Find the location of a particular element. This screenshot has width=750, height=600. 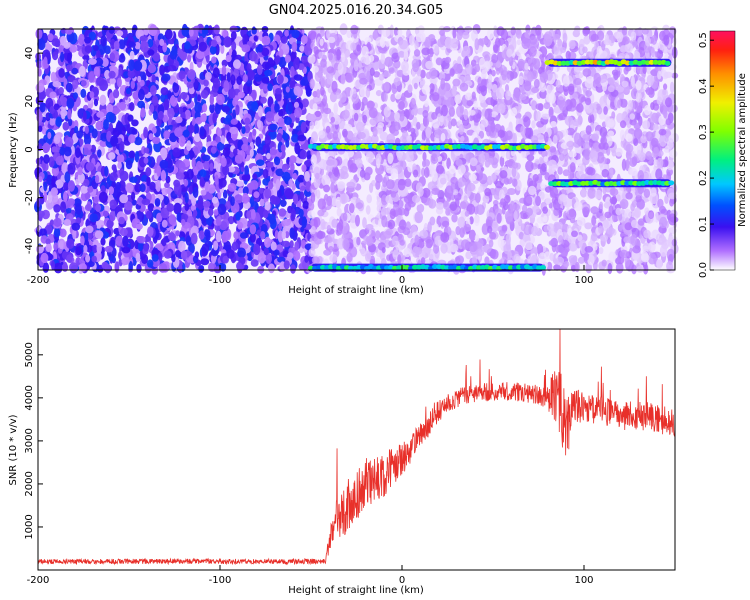

colorbar-tick-label: 0.4 is located at coordinates (703, 86).